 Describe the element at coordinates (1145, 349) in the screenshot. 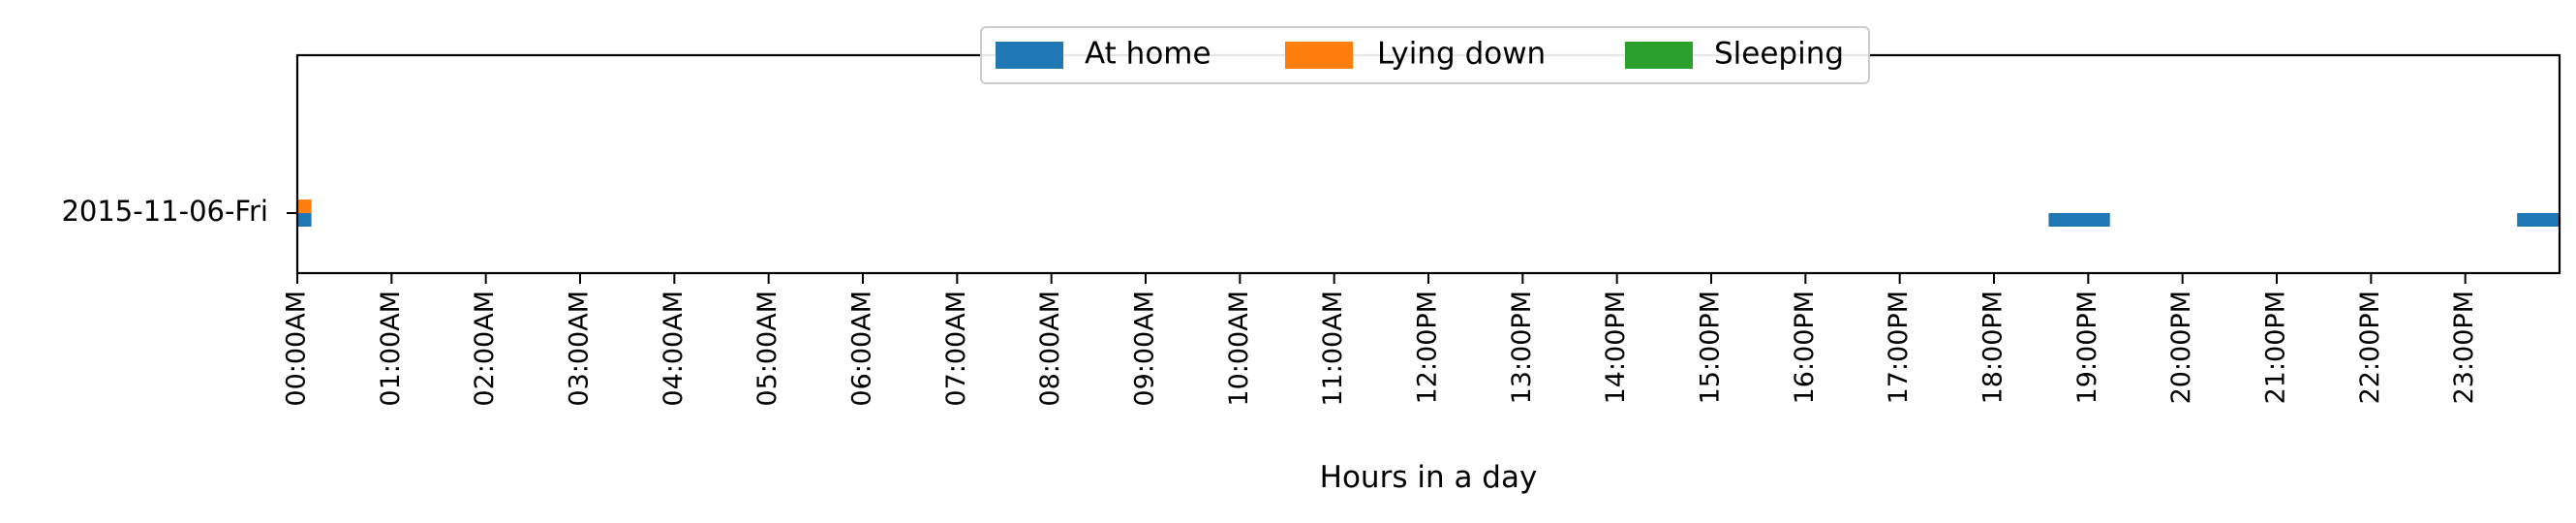

I see `x-tick-label-9: 09:00AM` at that location.